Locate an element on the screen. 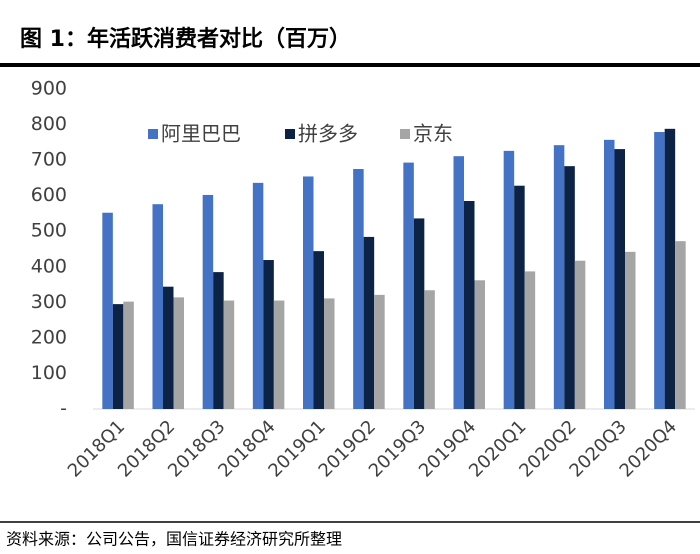 Image resolution: width=700 pixels, height=554 pixels. chart-title: 图 1：年活跃消费者对比（百万） is located at coordinates (185, 39).